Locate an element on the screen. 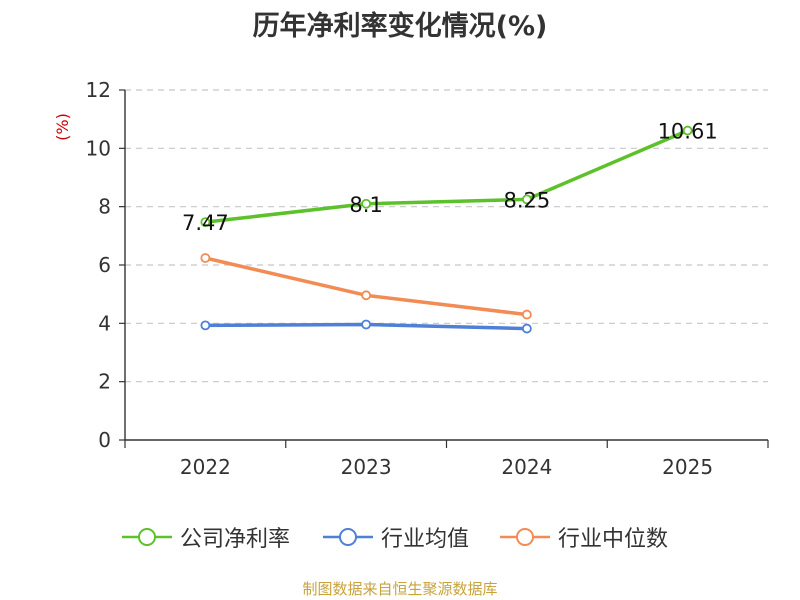 This screenshot has width=800, height=600. legend: 公司净利率 行业均值 行业中位数 is located at coordinates (400, 537).